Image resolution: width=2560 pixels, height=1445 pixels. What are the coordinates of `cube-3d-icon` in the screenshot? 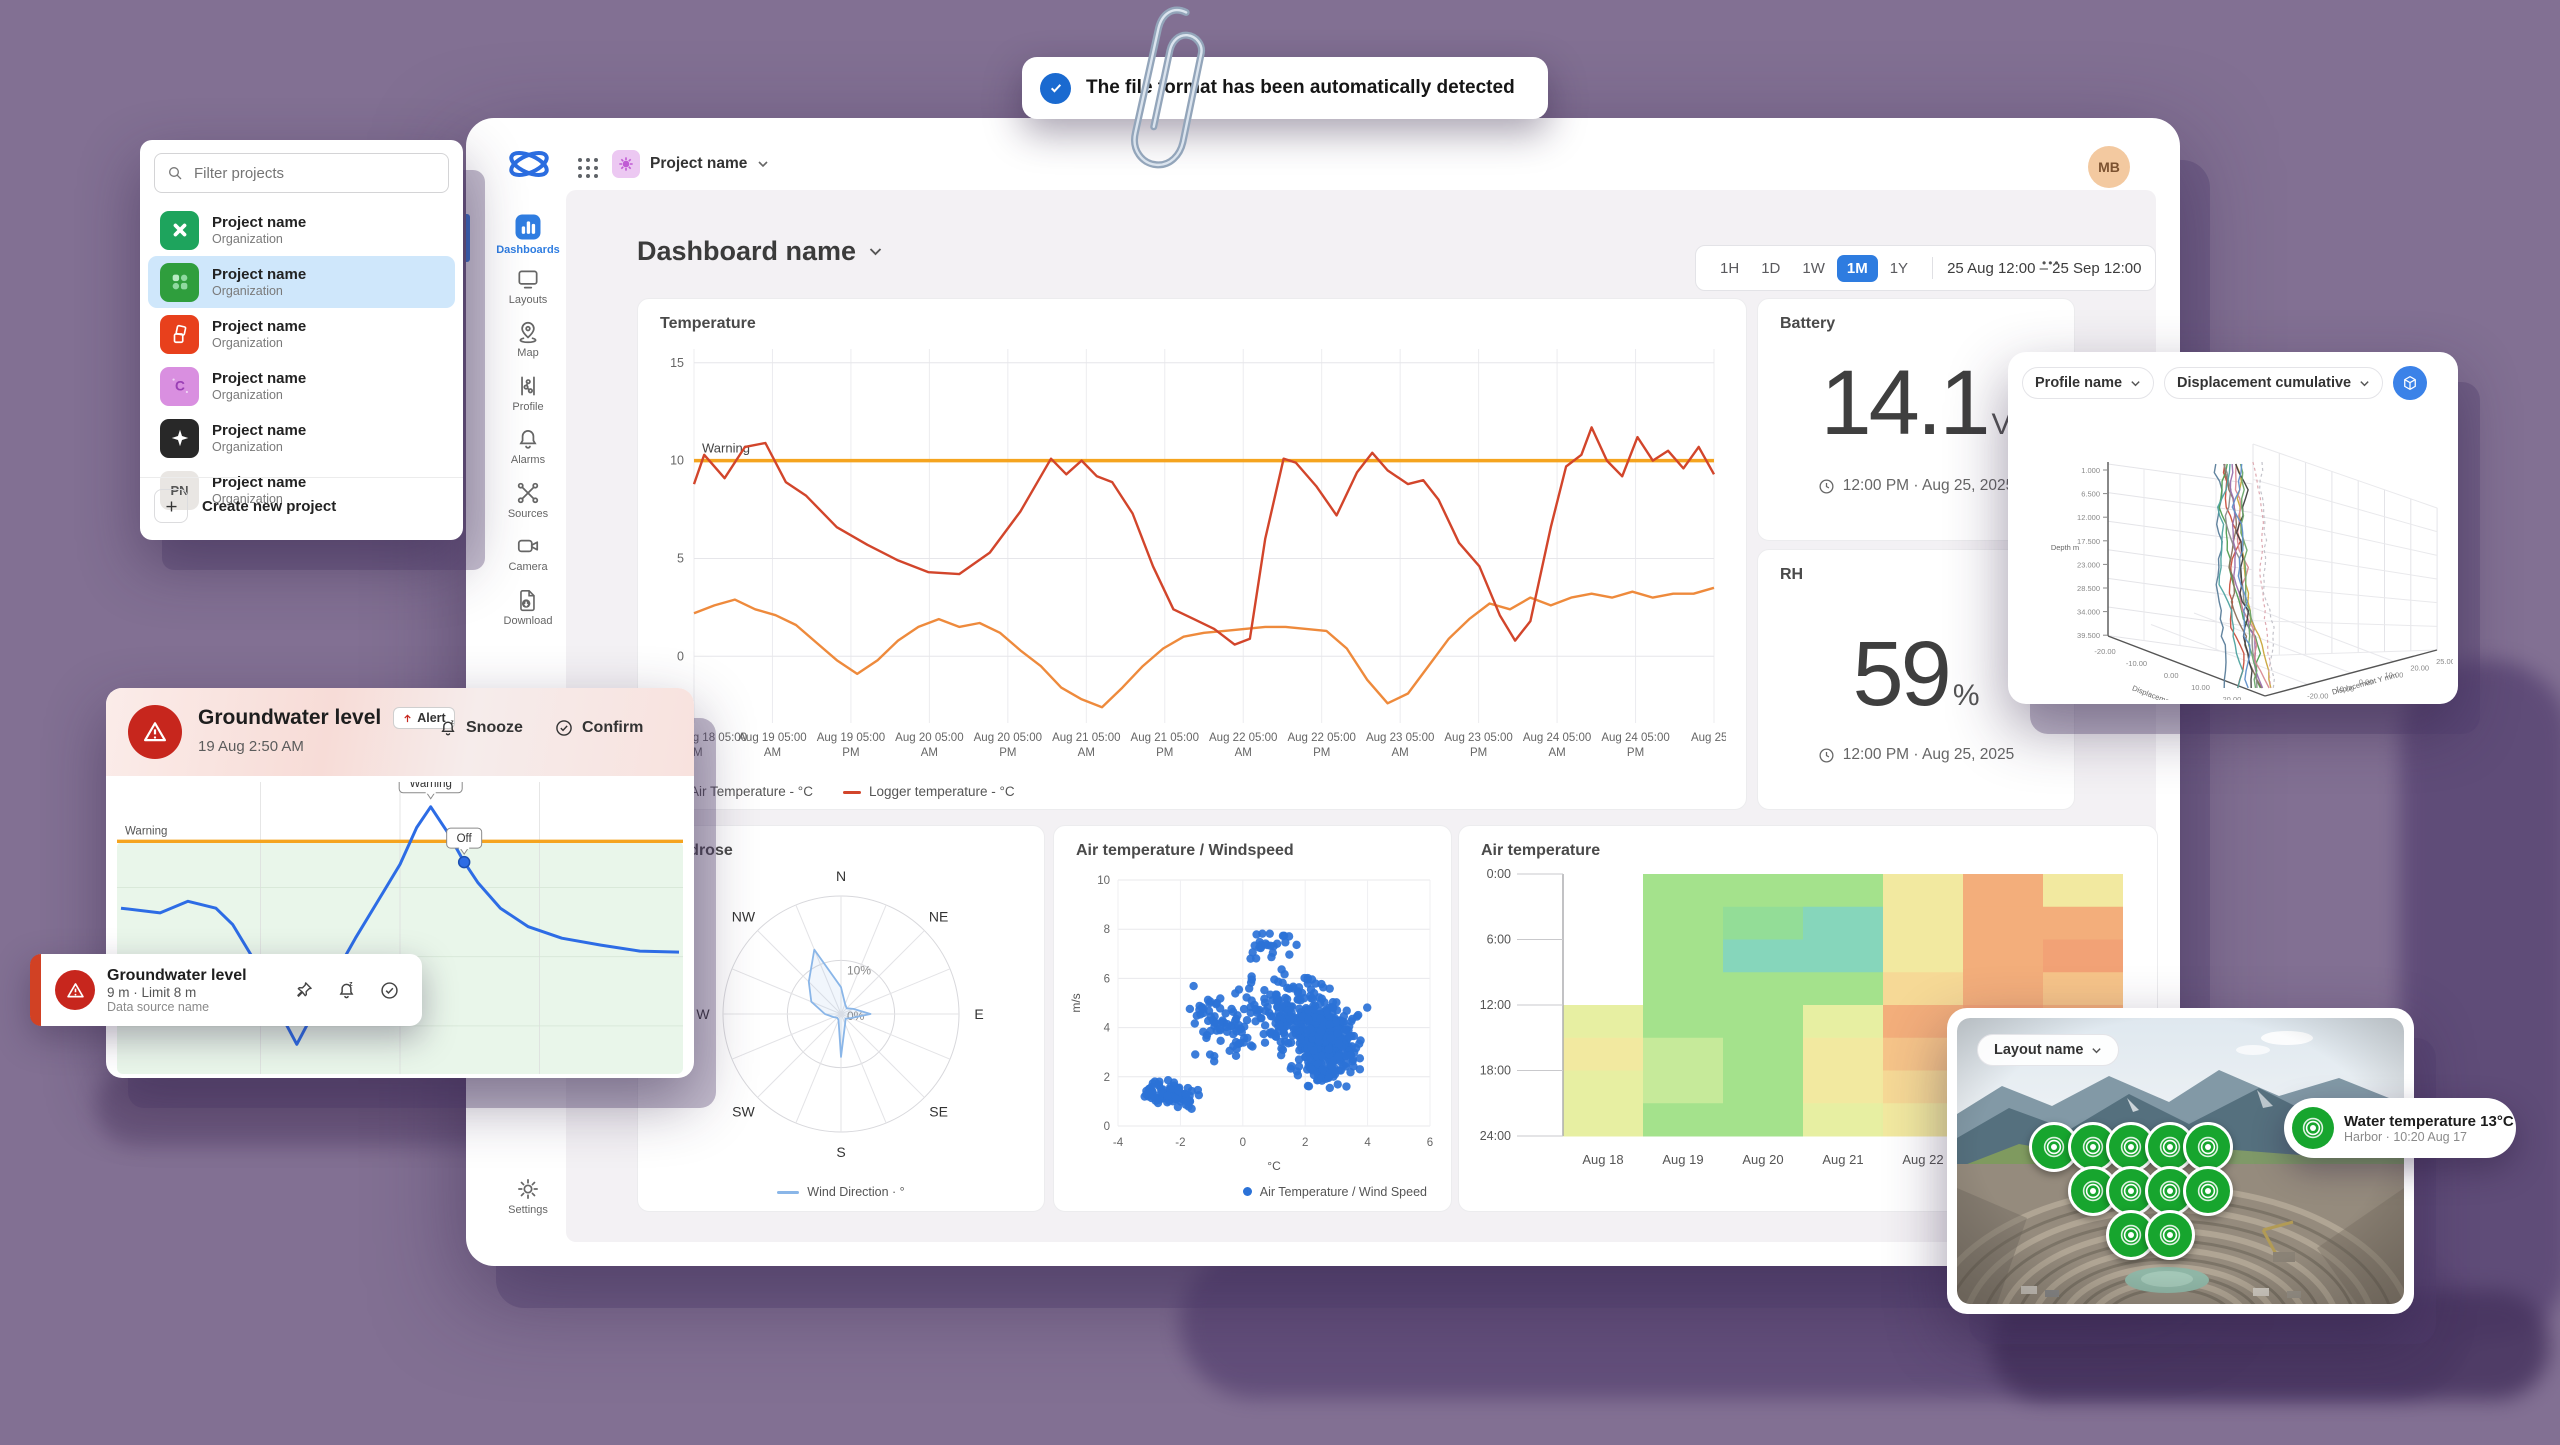 It's located at (2410, 383).